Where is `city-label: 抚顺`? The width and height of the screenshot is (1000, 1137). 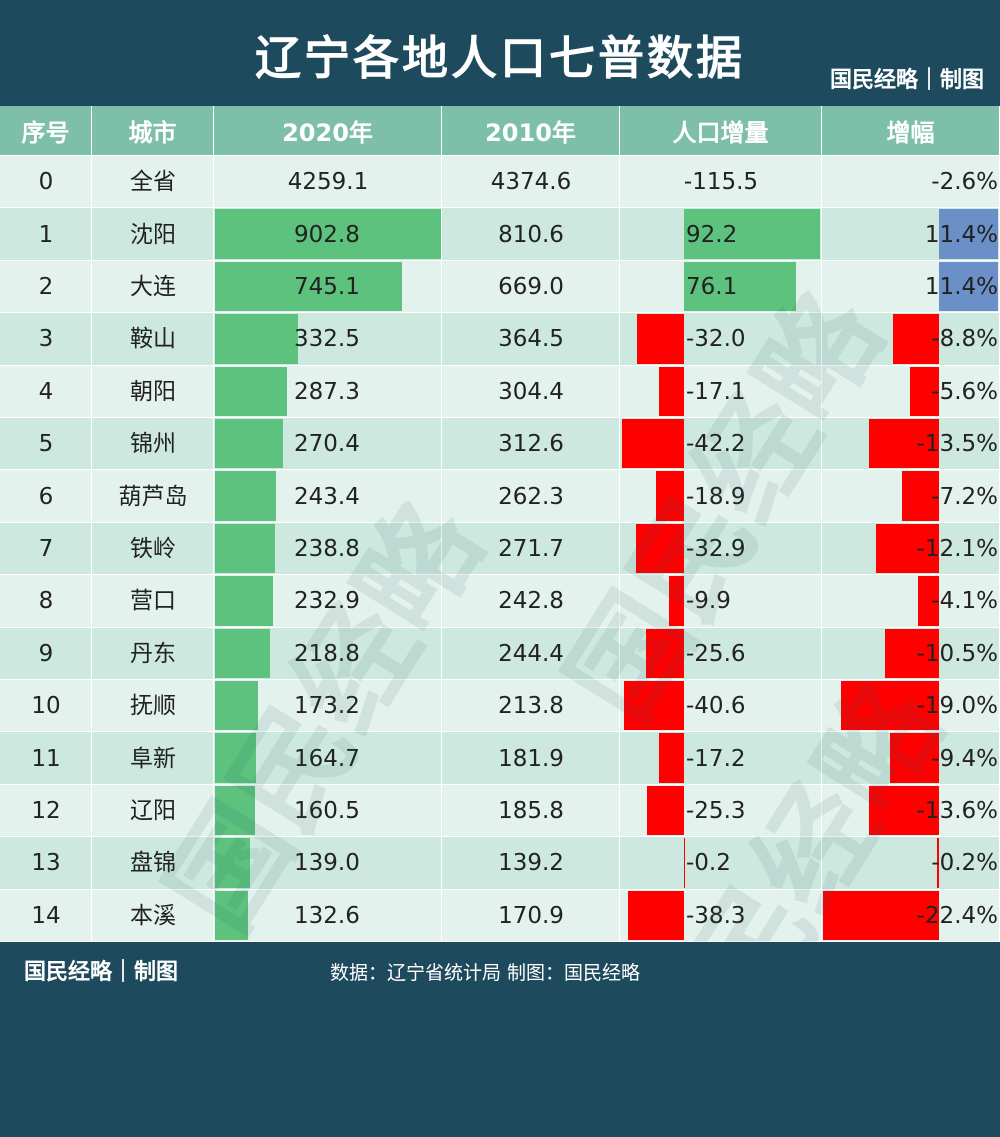 city-label: 抚顺 is located at coordinates (153, 706).